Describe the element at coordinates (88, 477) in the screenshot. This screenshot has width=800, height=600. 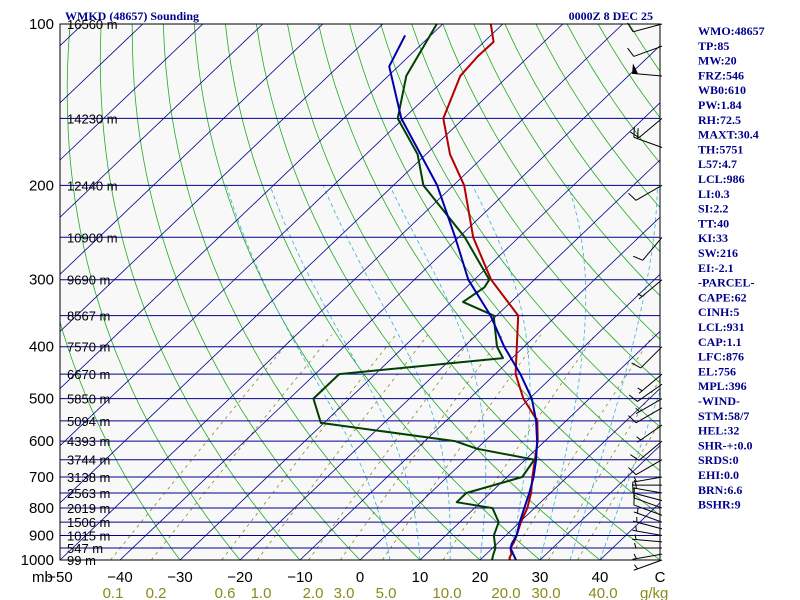
I see `height-label: 3138 m` at that location.